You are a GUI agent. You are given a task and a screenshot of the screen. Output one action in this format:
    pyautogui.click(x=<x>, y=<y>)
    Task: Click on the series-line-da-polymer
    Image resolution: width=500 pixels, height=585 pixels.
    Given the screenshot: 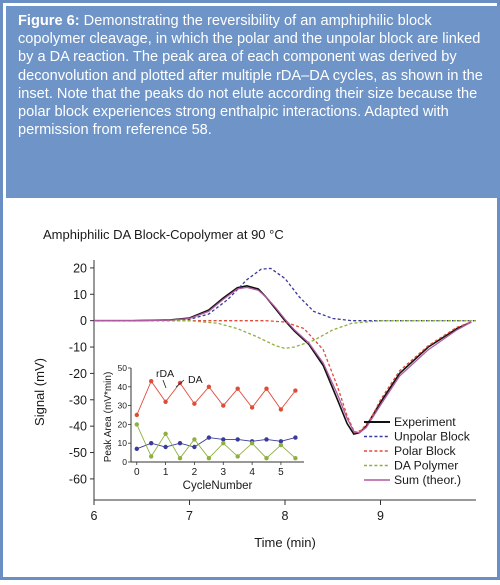 What is the action you would take?
    pyautogui.click(x=285, y=335)
    